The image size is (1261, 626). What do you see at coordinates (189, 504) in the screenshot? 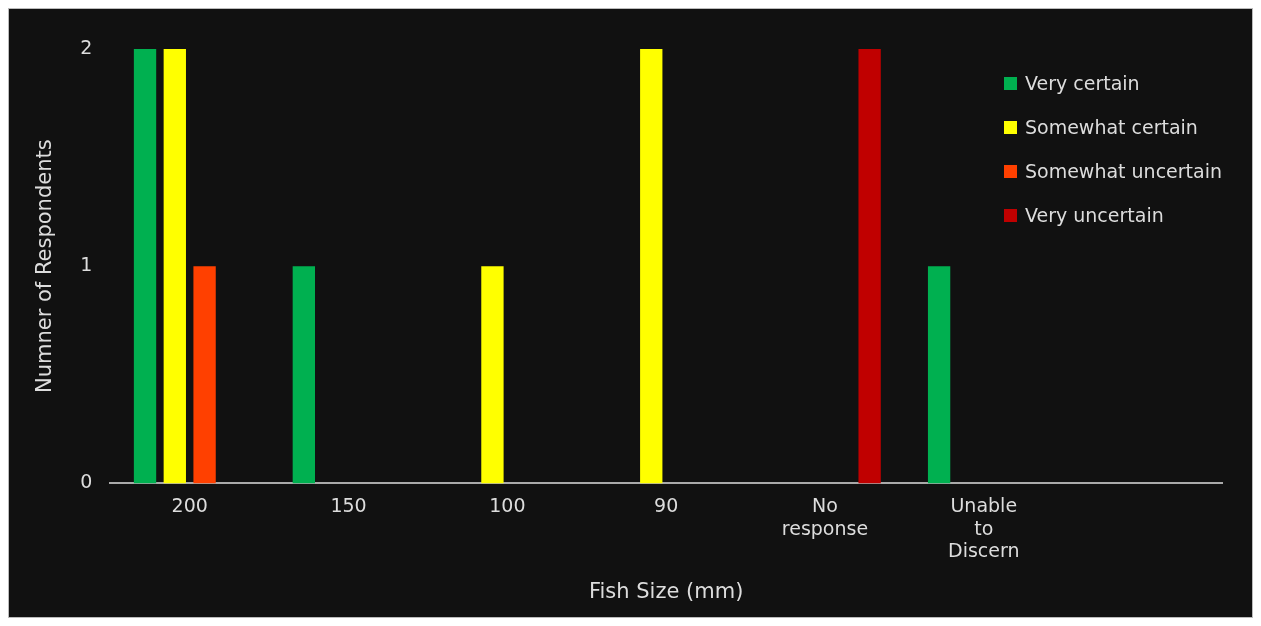
I see `x-tick-label: 200` at bounding box center [189, 504].